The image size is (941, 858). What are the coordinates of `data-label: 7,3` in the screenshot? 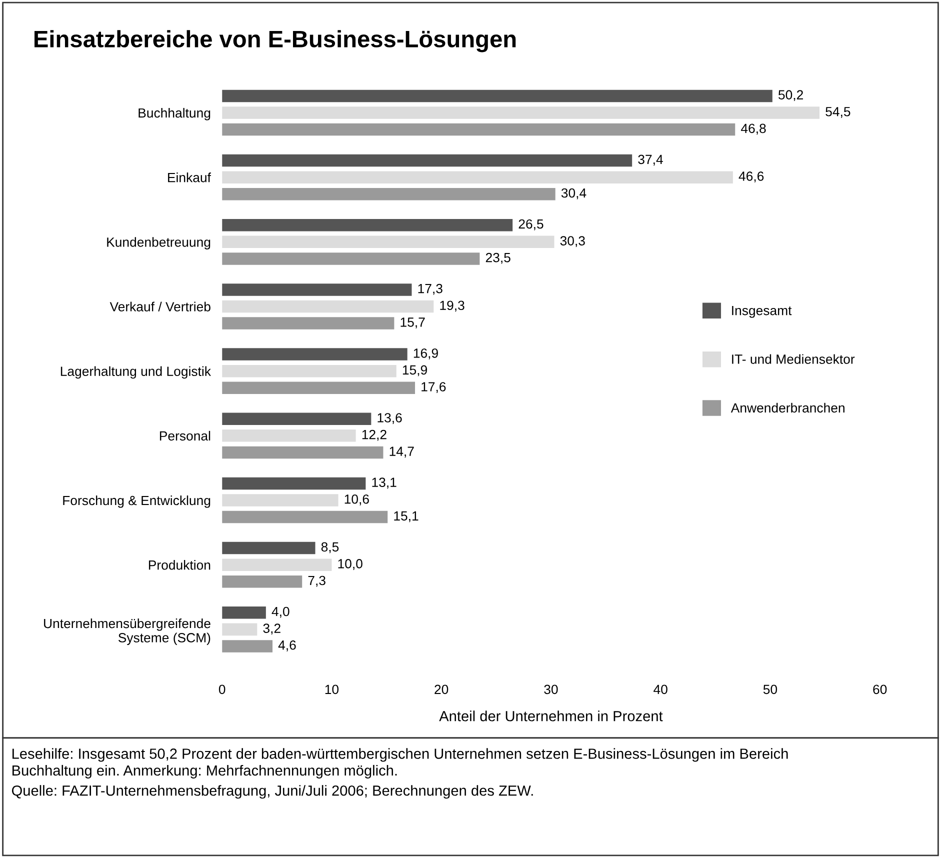 It's located at (317, 581).